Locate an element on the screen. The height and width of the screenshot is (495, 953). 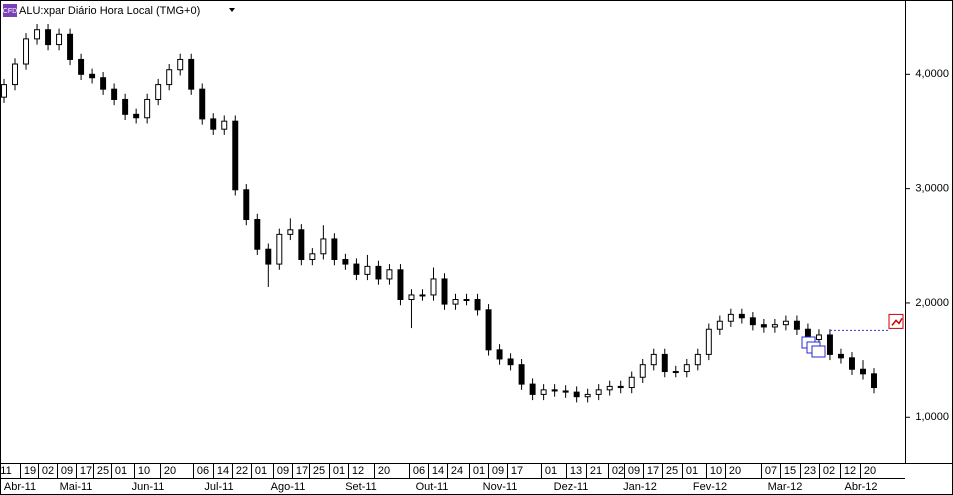
x-day-label: 22 is located at coordinates (242, 471).